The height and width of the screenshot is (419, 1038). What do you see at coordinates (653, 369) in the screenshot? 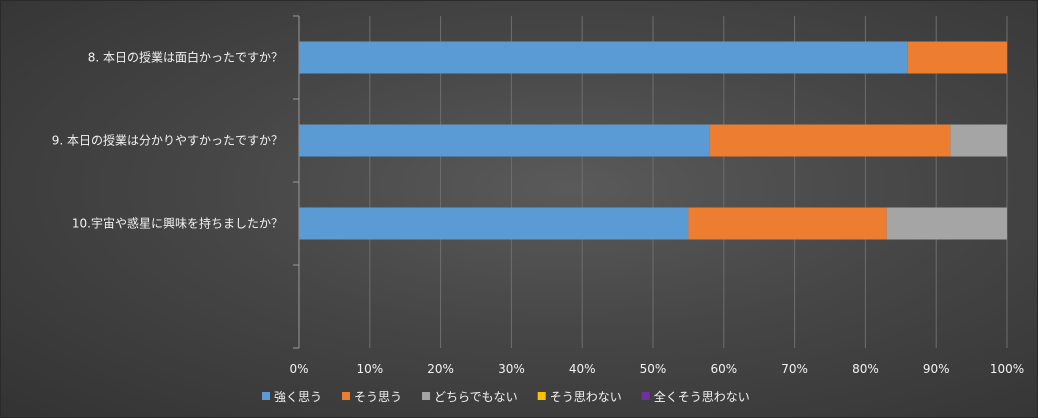
I see `x-tick-label: 50%` at bounding box center [653, 369].